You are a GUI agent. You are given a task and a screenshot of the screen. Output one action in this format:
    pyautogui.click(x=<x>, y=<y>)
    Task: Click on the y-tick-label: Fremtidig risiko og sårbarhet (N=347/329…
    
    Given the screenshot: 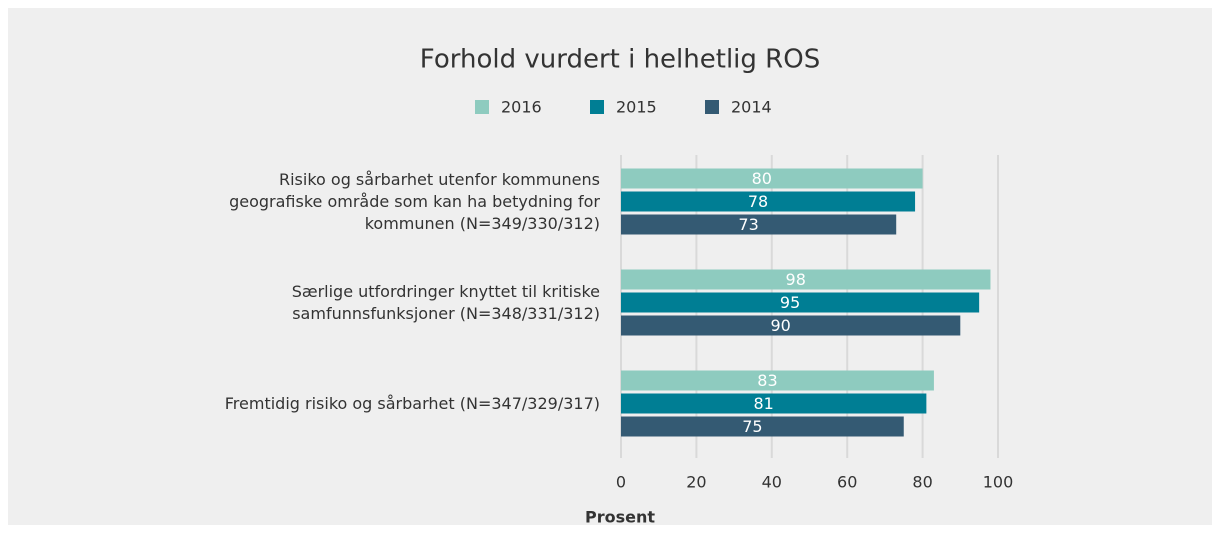 What is the action you would take?
    pyautogui.click(x=412, y=403)
    